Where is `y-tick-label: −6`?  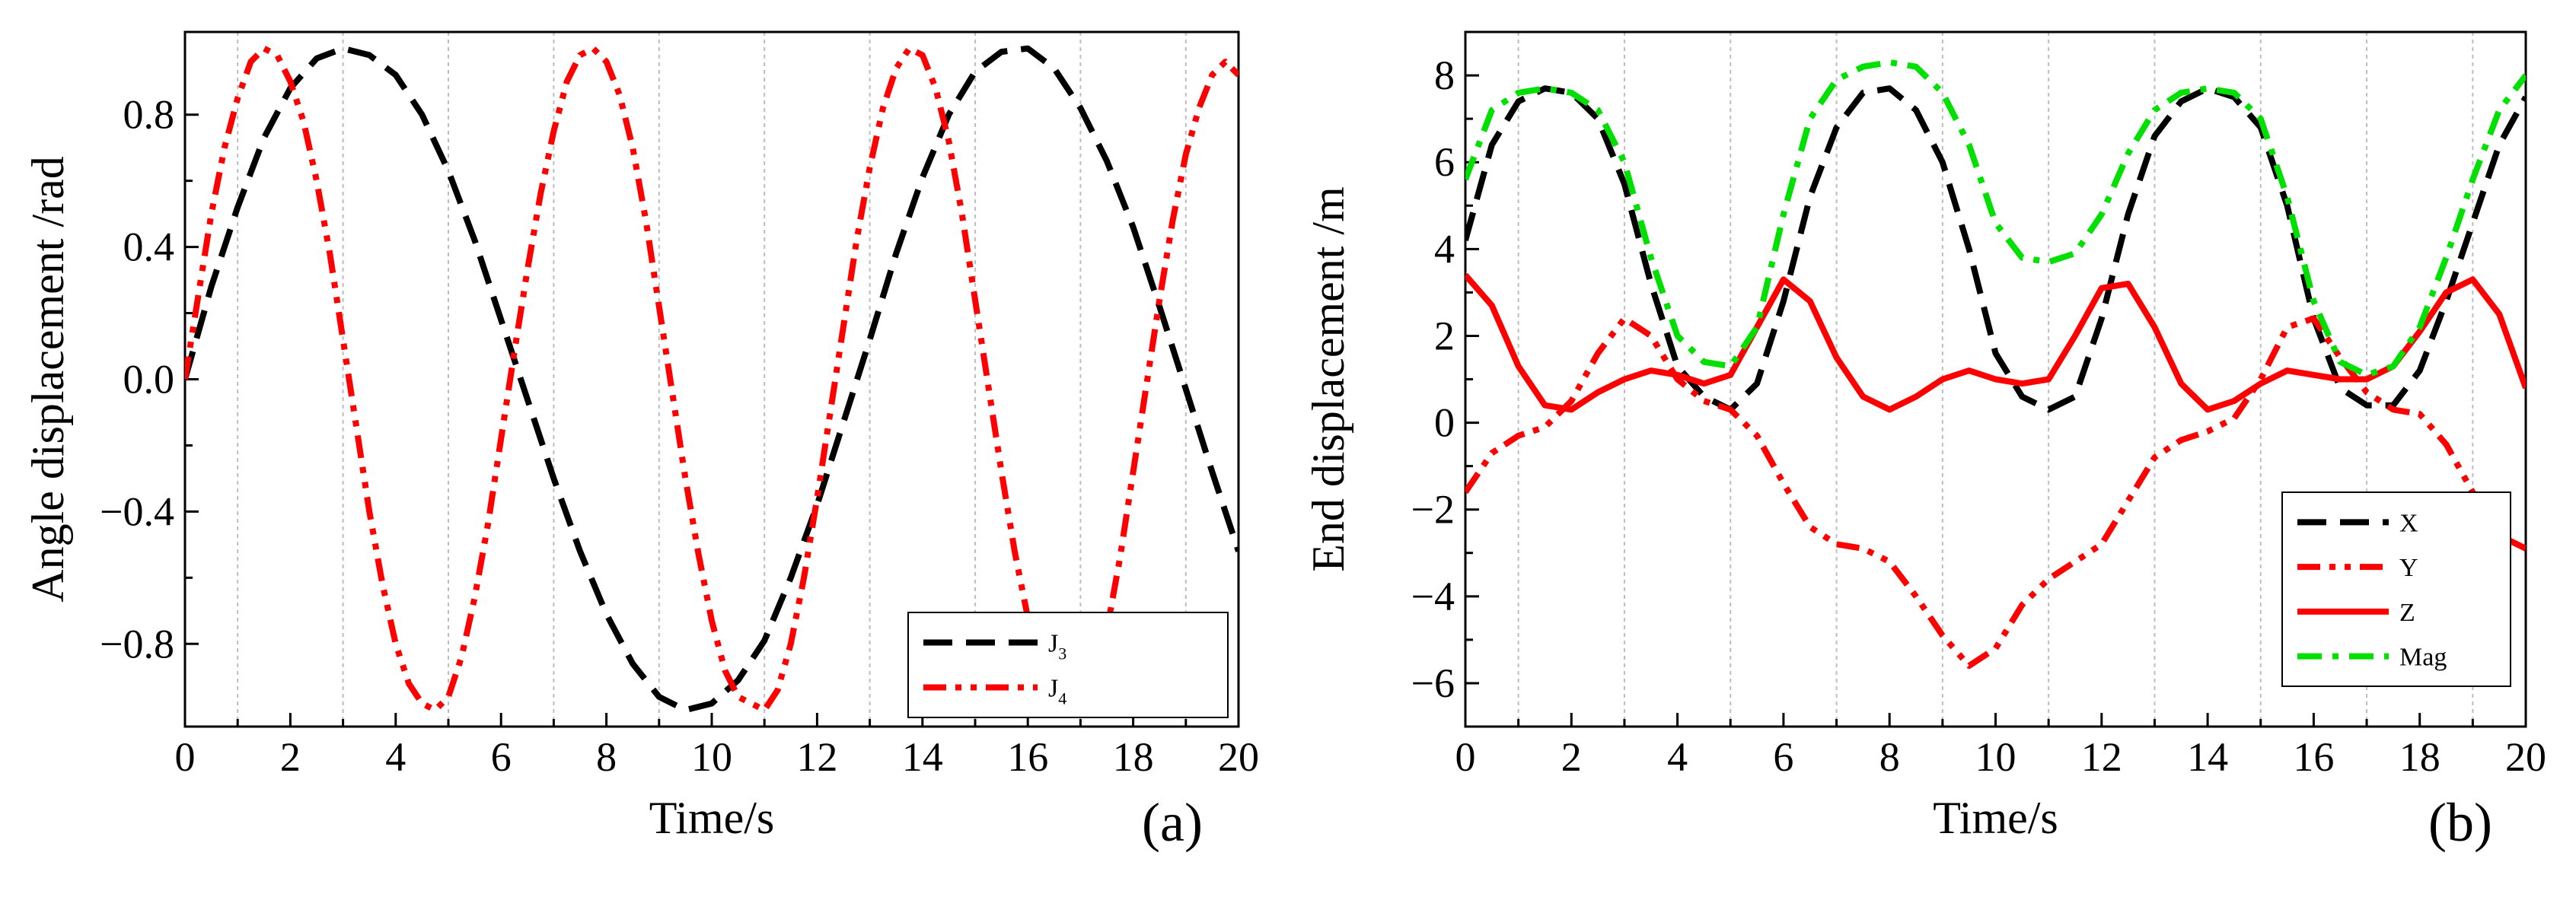
y-tick-label: −6 is located at coordinates (1433, 683).